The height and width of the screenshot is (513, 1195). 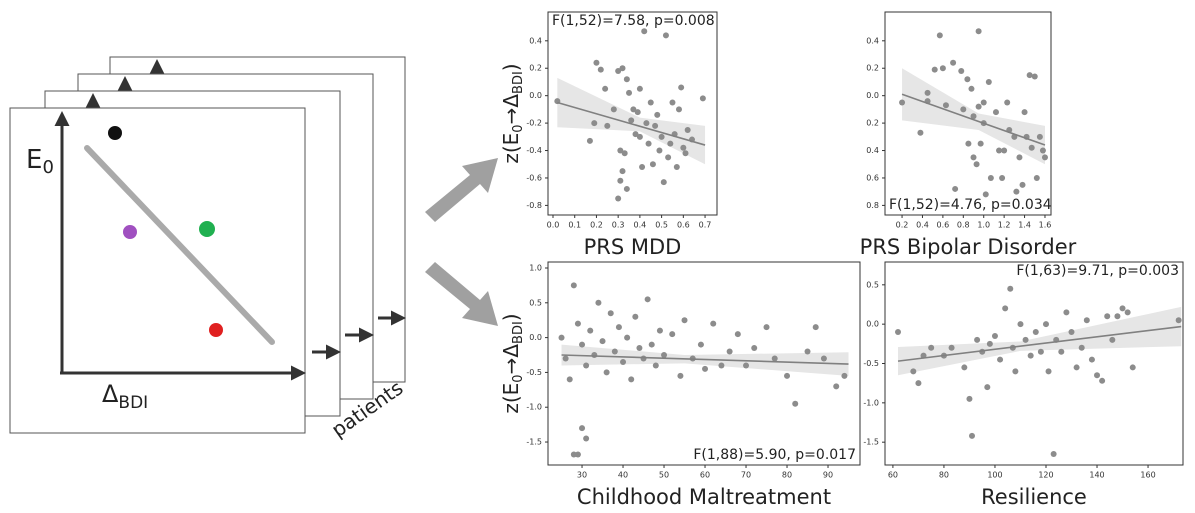 I want to click on x-axis-label: PRS MDD, so click(x=633, y=247).